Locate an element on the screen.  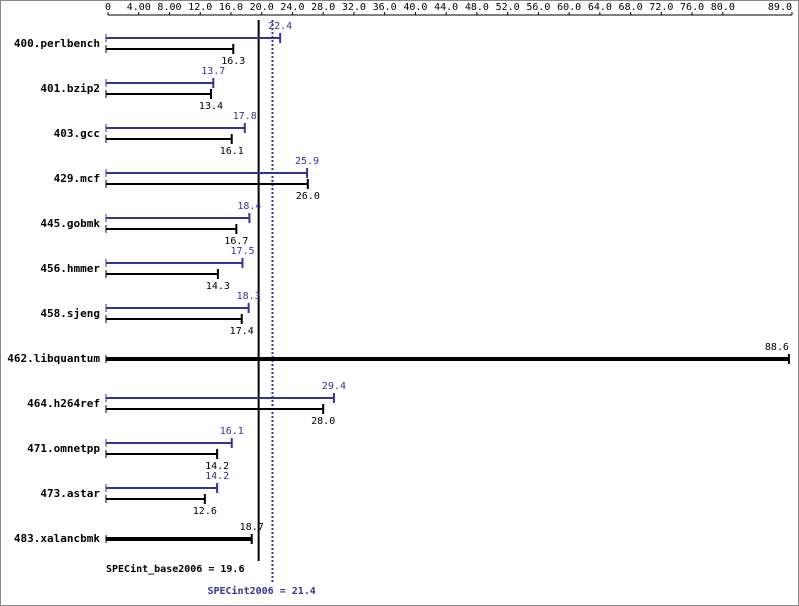
category-label: 483.xalancbmk is located at coordinates (57, 538).